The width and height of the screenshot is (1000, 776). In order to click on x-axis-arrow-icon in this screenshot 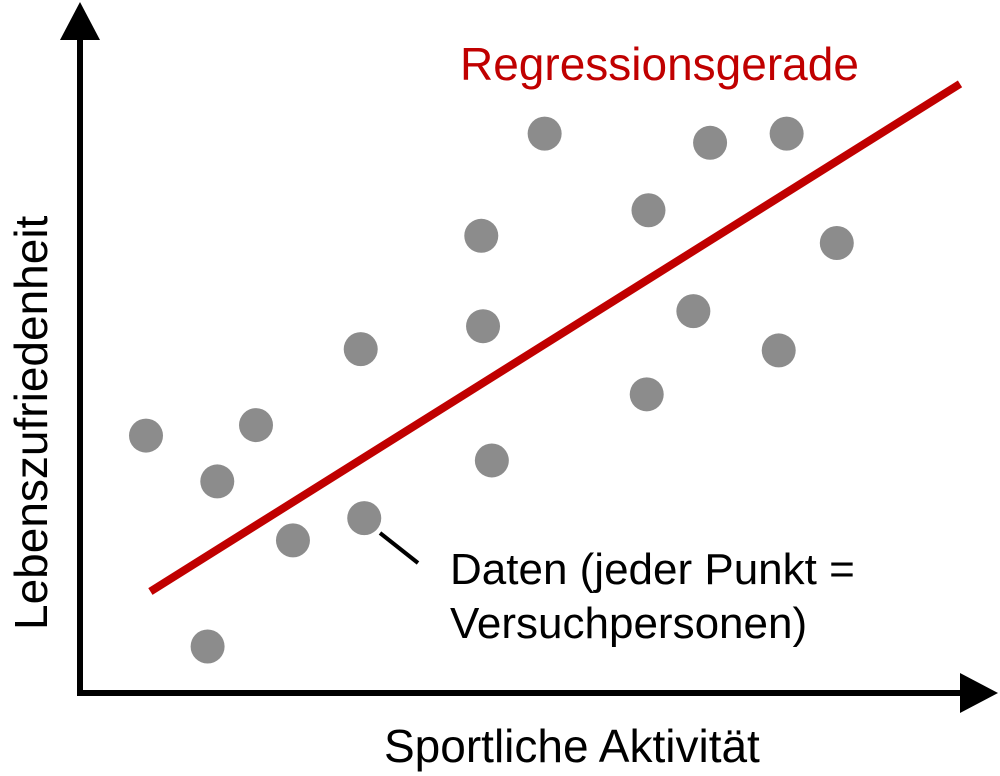, I will do `click(979, 693)`.